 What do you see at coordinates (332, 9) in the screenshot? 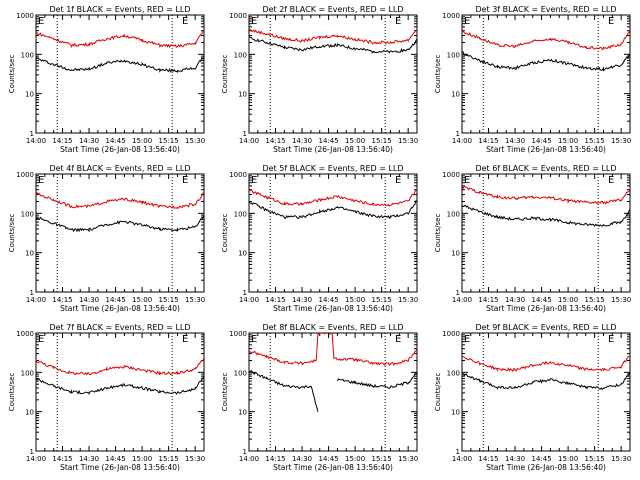
I see `chart-title: Det 2f BLACK = Events, RED = LLD` at bounding box center [332, 9].